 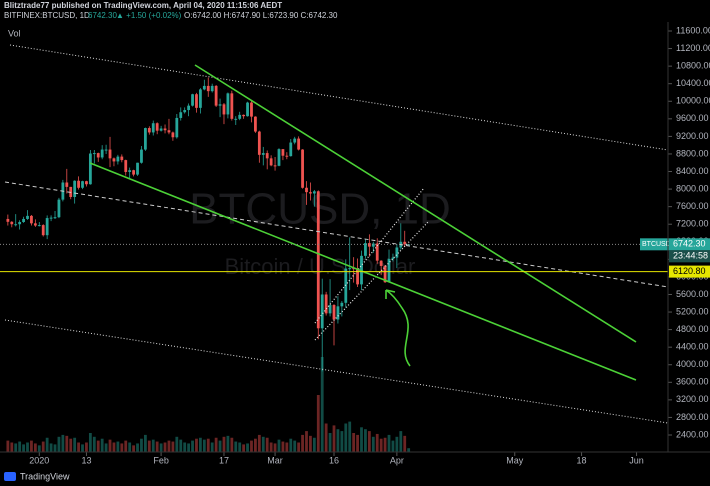 I want to click on volume-label: Vol, so click(x=14, y=33).